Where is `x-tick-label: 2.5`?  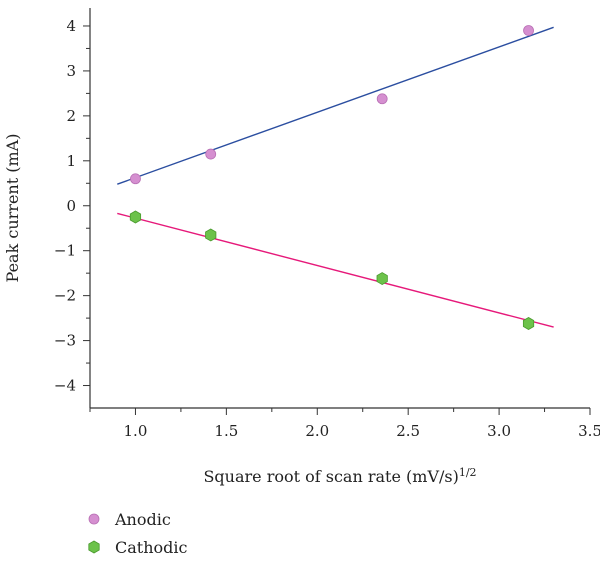 x-tick-label: 2.5 is located at coordinates (408, 431).